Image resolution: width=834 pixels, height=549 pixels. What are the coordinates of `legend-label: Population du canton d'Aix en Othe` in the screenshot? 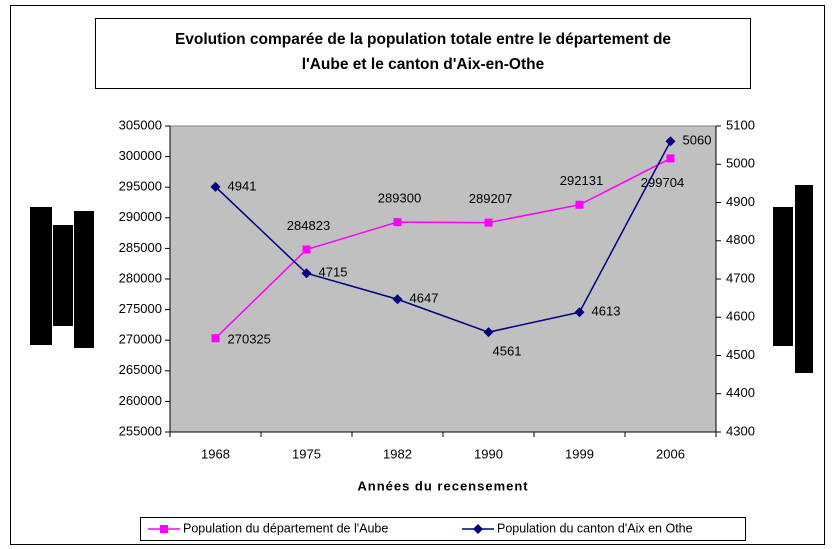 It's located at (595, 528).